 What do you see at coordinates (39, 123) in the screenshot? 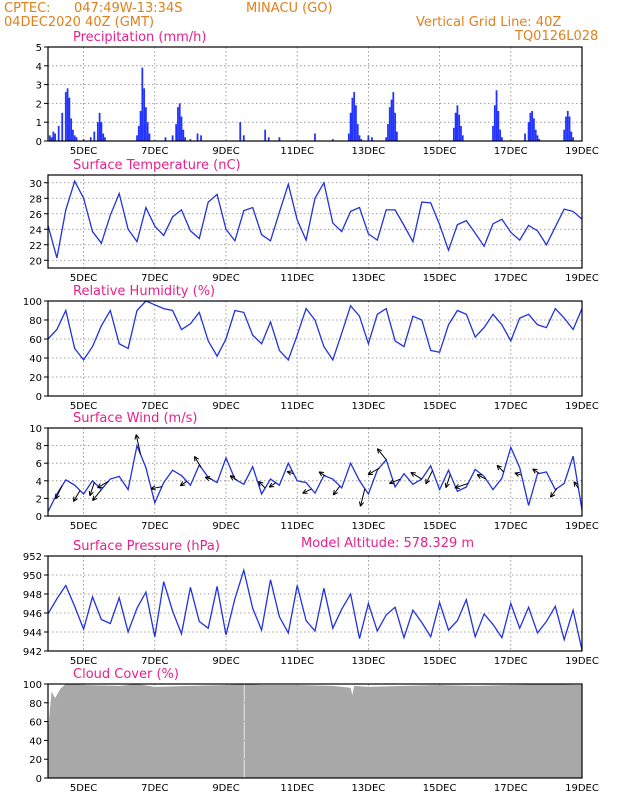
I see `y-tick-label: 1` at bounding box center [39, 123].